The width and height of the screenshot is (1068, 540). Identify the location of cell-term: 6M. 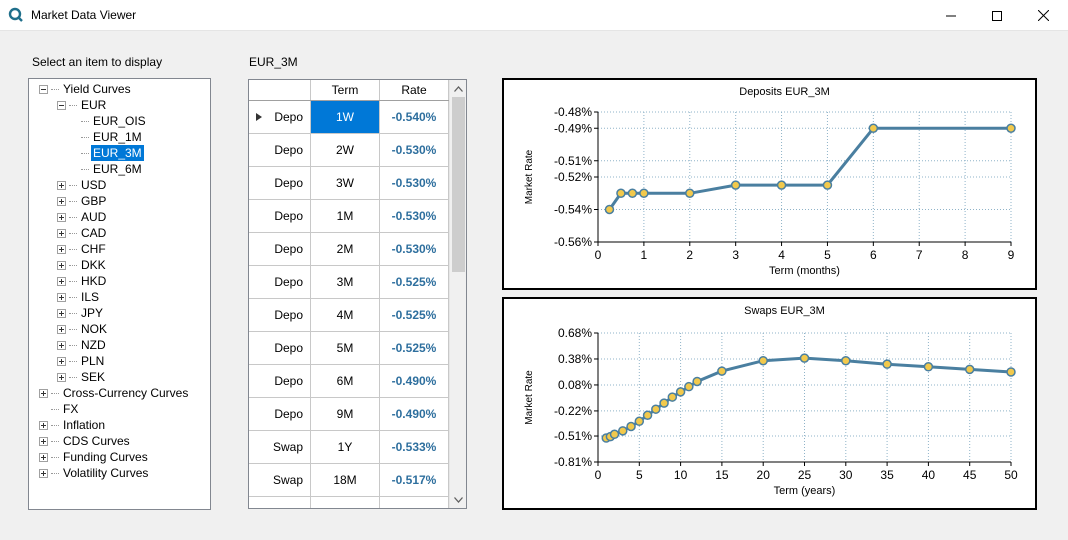
(345, 381).